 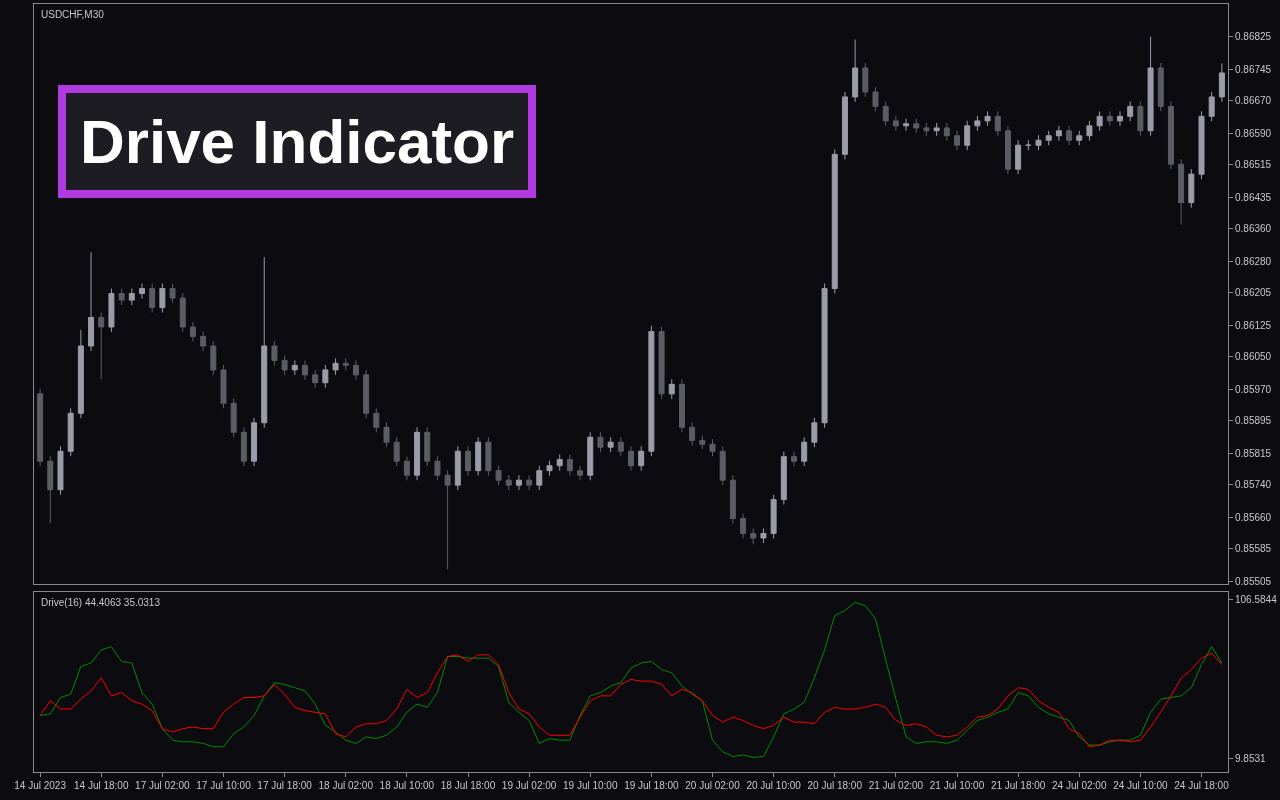 What do you see at coordinates (101, 785) in the screenshot?
I see `x-tick-label: 14 Jul 18:00` at bounding box center [101, 785].